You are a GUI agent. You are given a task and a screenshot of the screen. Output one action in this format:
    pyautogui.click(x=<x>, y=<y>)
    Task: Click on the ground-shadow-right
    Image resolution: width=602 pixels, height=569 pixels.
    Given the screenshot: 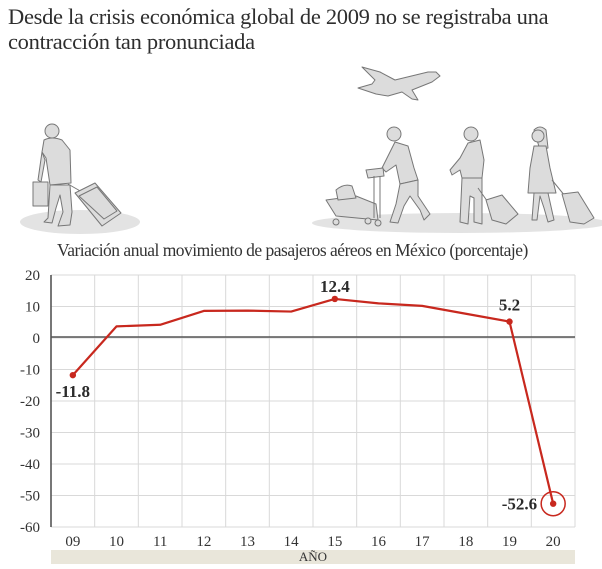 What is the action you would take?
    pyautogui.click(x=457, y=223)
    